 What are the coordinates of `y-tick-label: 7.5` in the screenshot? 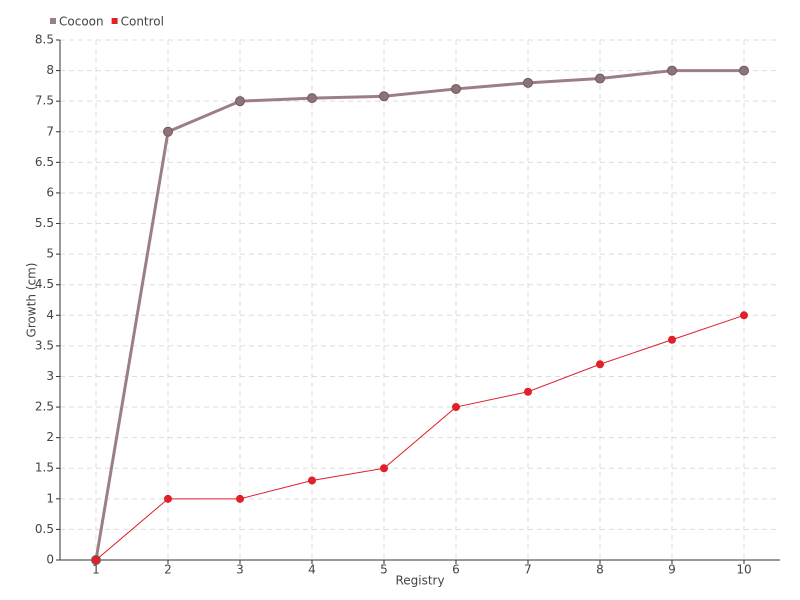 It's located at (44, 101).